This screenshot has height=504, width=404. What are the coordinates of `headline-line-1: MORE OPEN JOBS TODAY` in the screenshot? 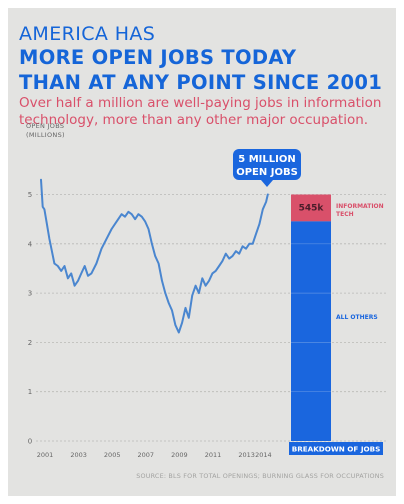 It's located at (158, 57).